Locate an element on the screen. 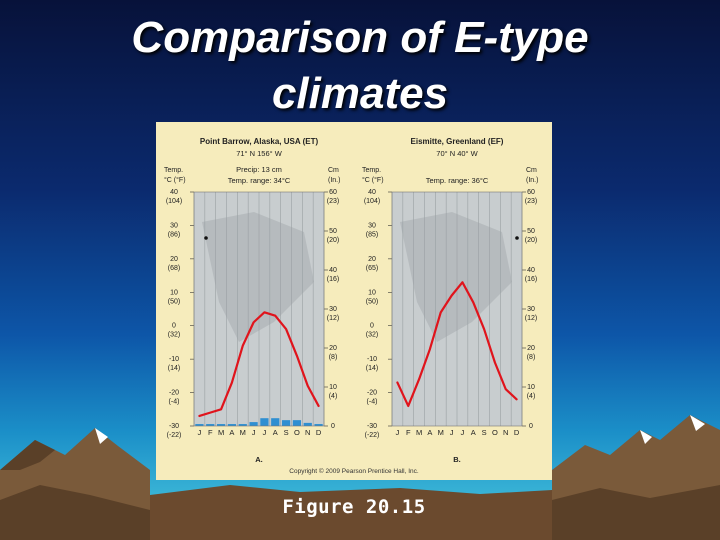 Image resolution: width=720 pixels, height=540 pixels. month-label: S is located at coordinates (484, 432).